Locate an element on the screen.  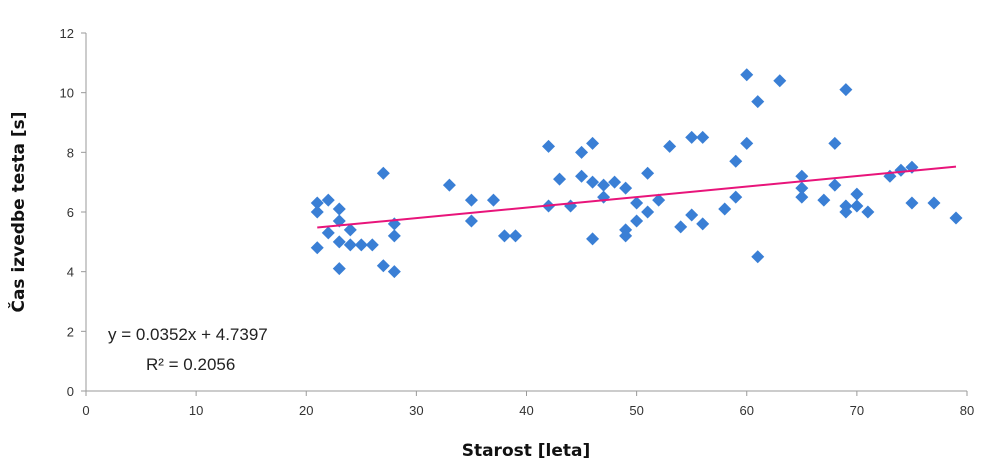
r-squared-label: R² = 0.2056 is located at coordinates (190, 364).